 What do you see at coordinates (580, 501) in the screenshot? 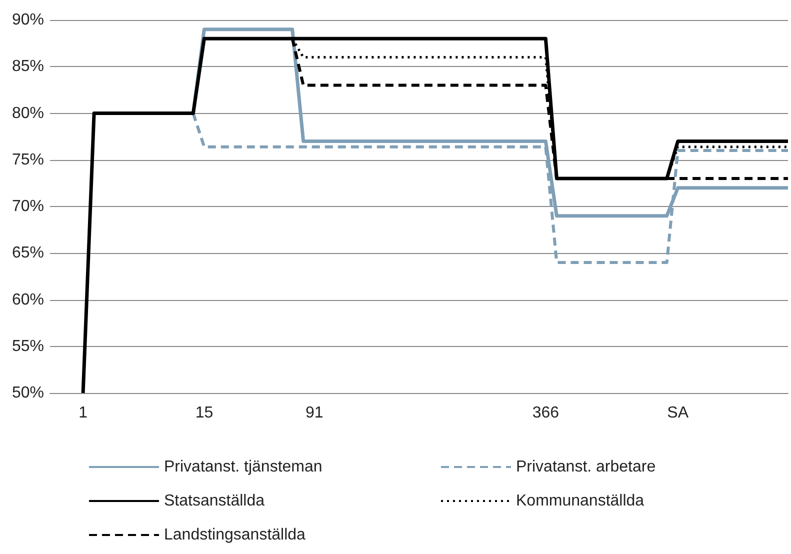
I see `legend-label: Kommunanställda` at bounding box center [580, 501].